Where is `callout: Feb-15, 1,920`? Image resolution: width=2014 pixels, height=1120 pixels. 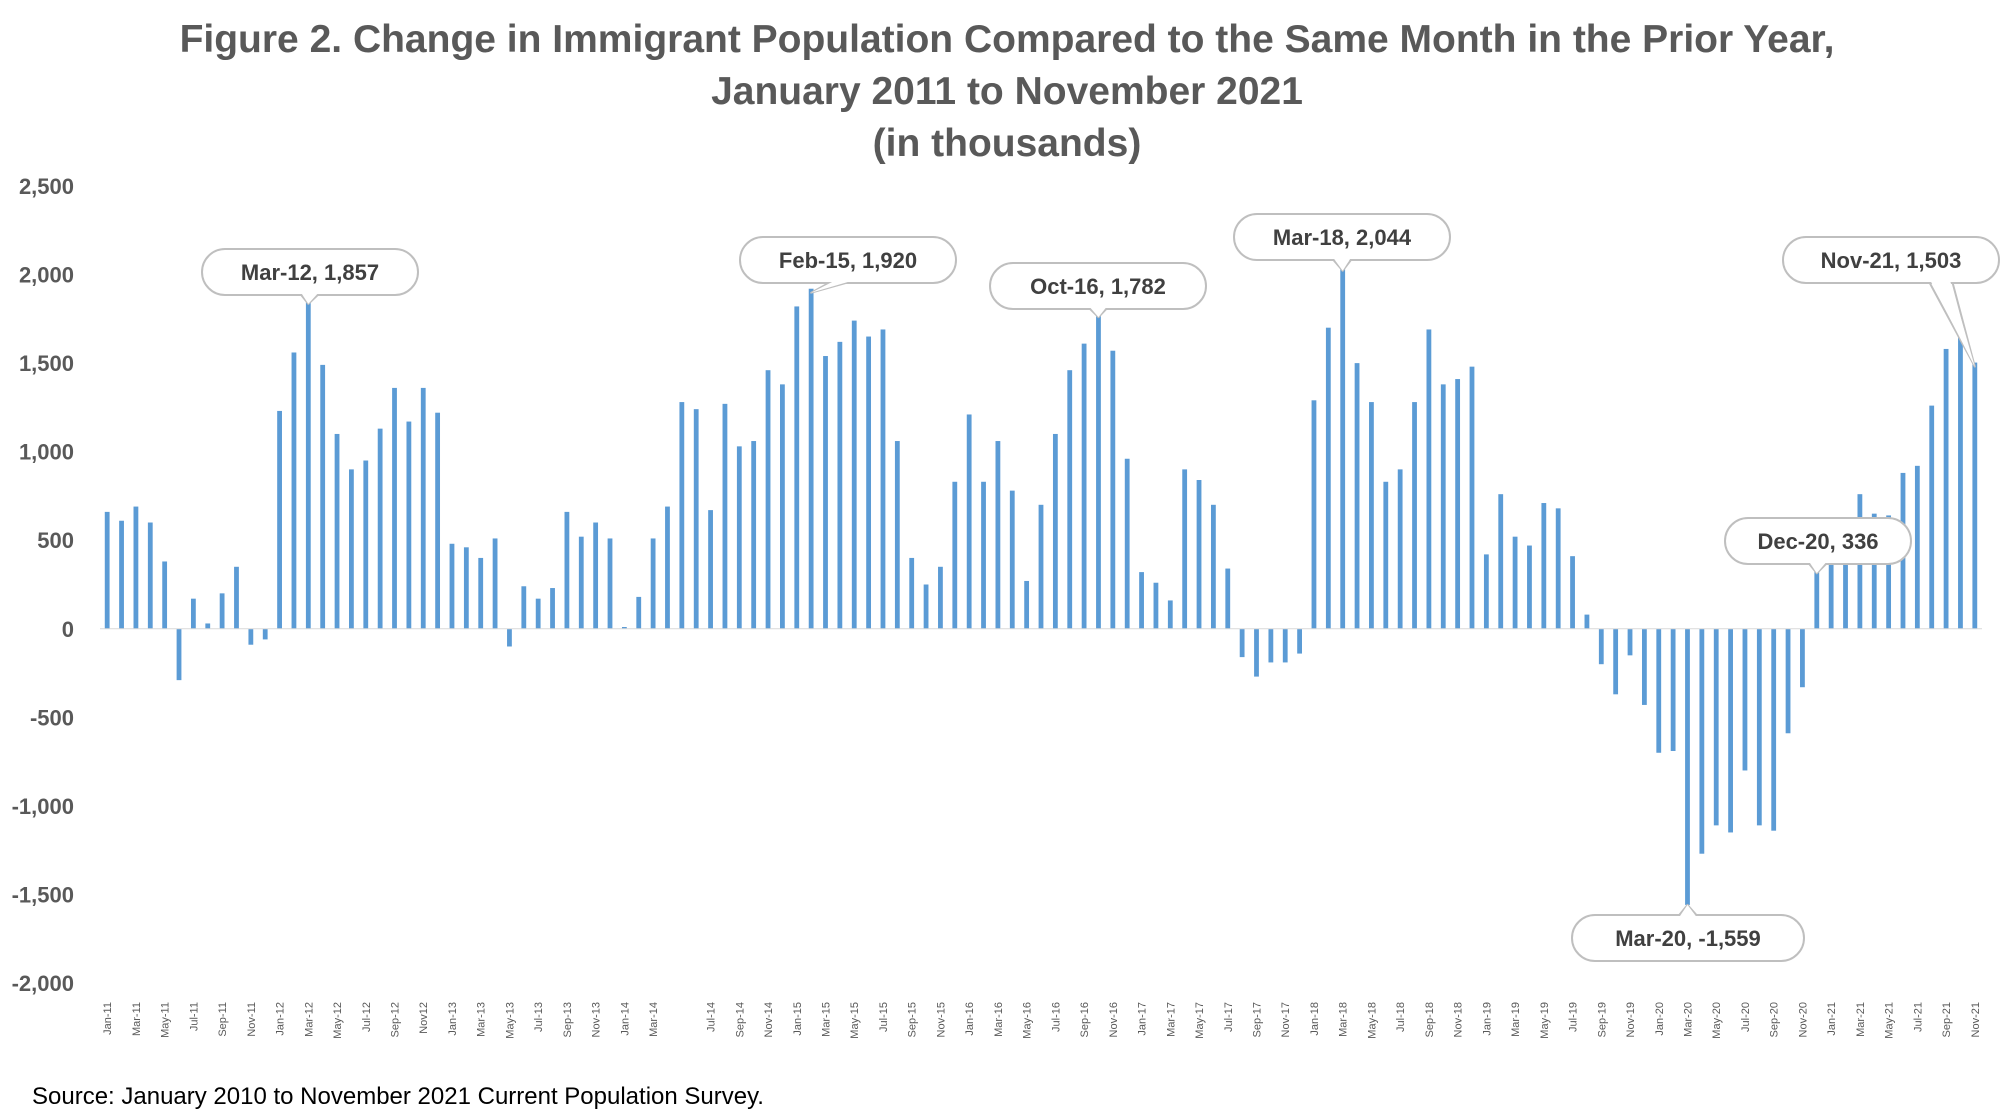
callout: Feb-15, 1,920 is located at coordinates (848, 265).